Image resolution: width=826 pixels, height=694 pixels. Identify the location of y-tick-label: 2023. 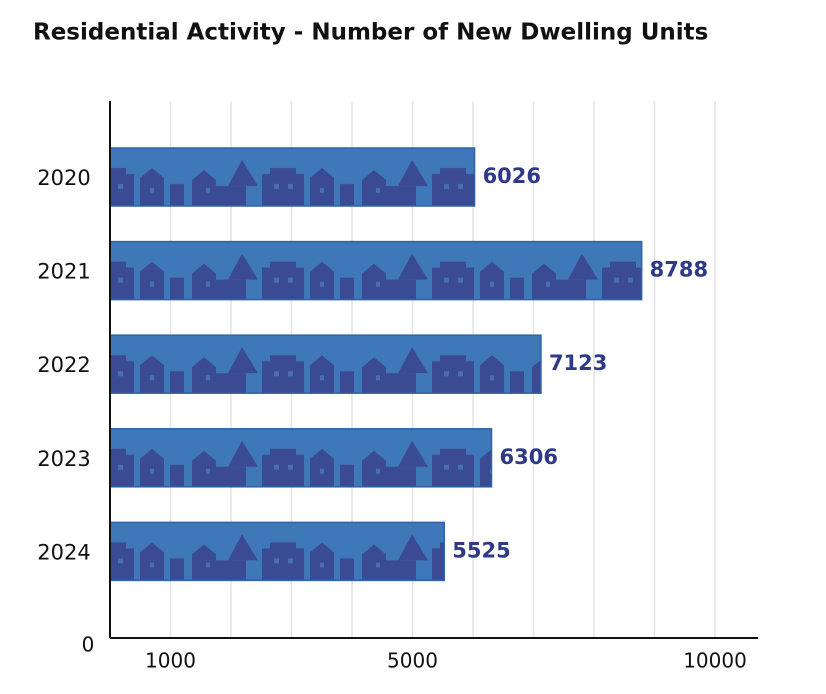
(63, 459).